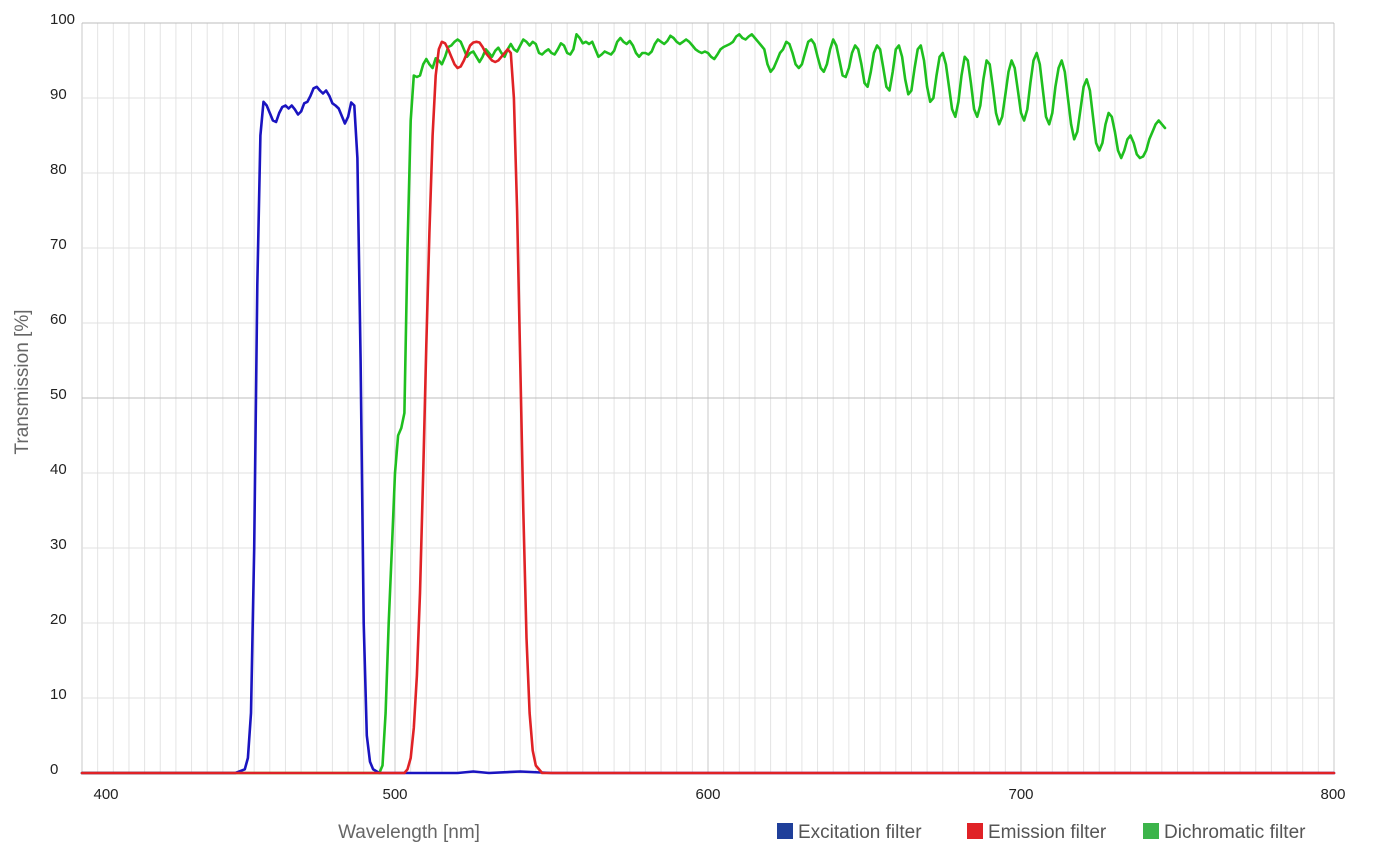 The width and height of the screenshot is (1376, 845). Describe the element at coordinates (58, 619) in the screenshot. I see `y-tick-label: 20` at that location.